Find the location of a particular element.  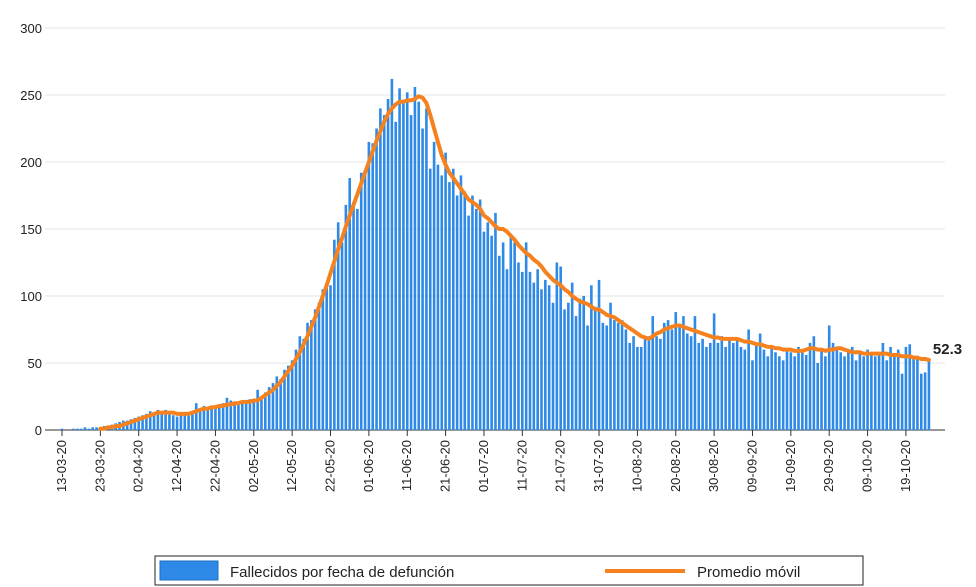

y-tick-label: 50 is located at coordinates (35, 363).